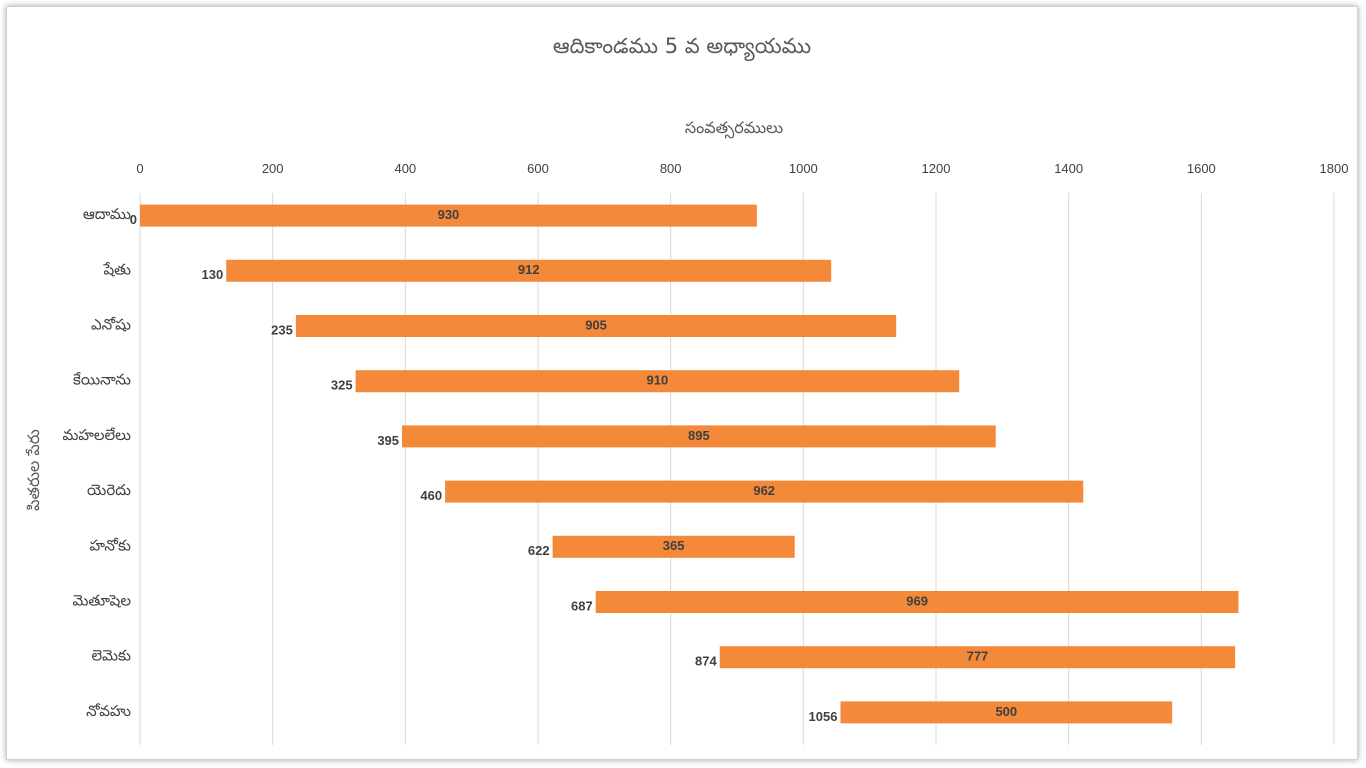  I want to click on category-label: మహలలేలు, so click(97, 435).